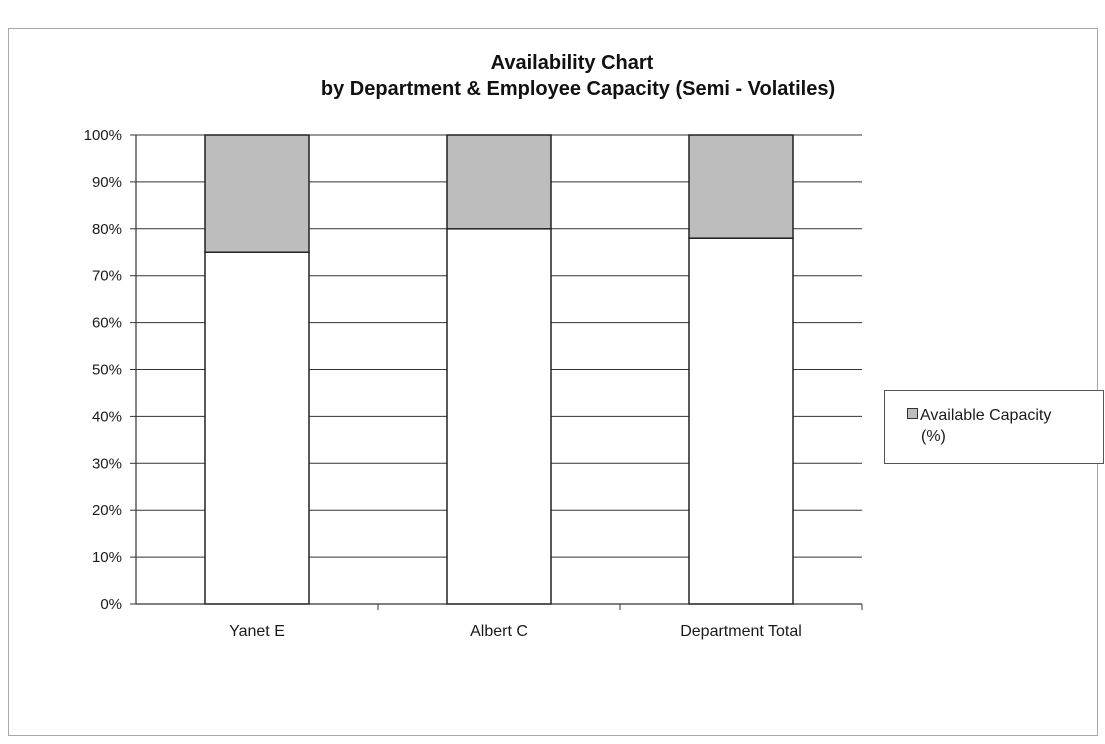  I want to click on legend-swatch, so click(912, 413).